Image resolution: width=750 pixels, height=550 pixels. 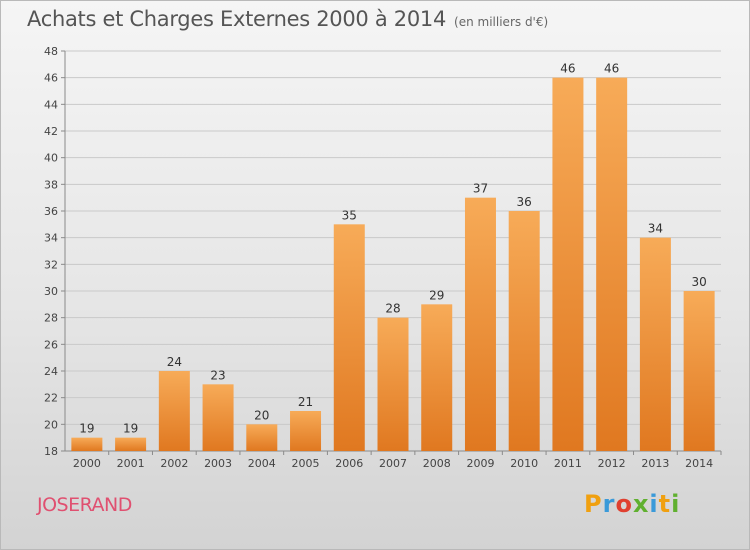 I want to click on y-tick-label: 20, so click(x=51, y=424).